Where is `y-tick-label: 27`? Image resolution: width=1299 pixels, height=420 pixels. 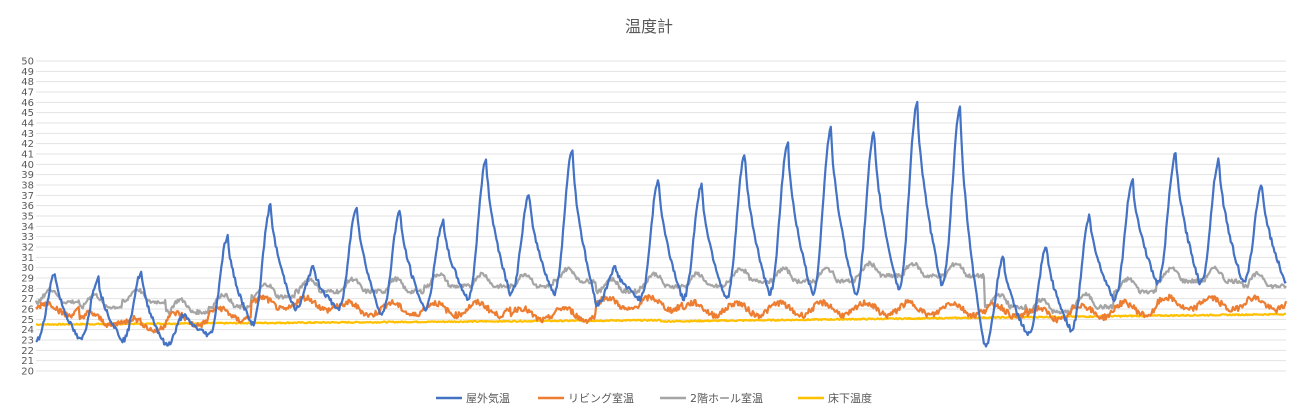 y-tick-label: 27 is located at coordinates (27, 299).